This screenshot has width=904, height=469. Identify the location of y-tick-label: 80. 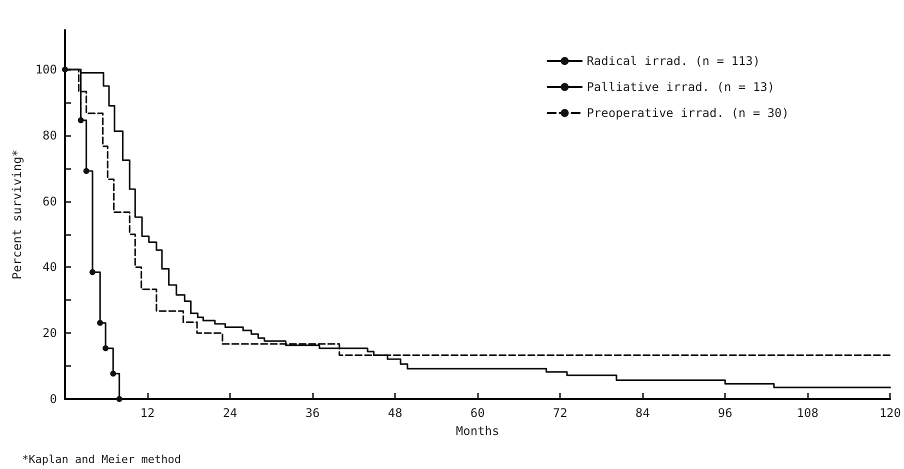
(49, 135).